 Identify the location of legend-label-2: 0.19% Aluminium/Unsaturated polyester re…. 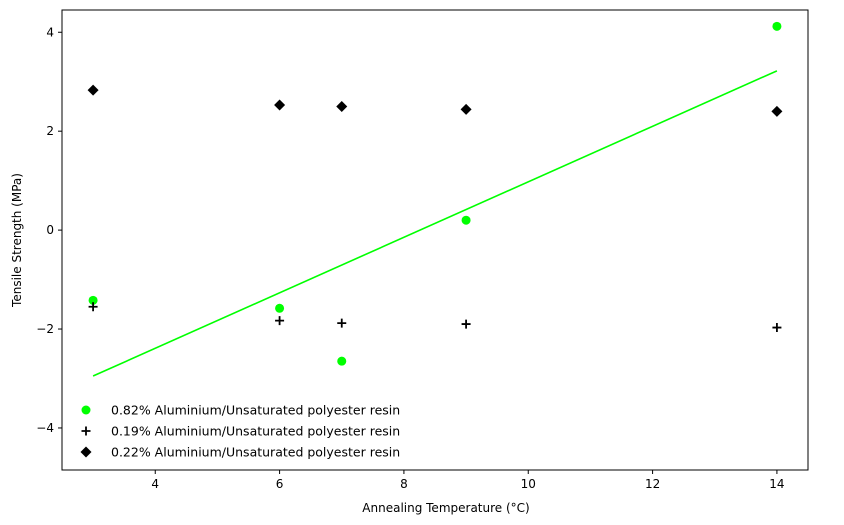
(255, 431).